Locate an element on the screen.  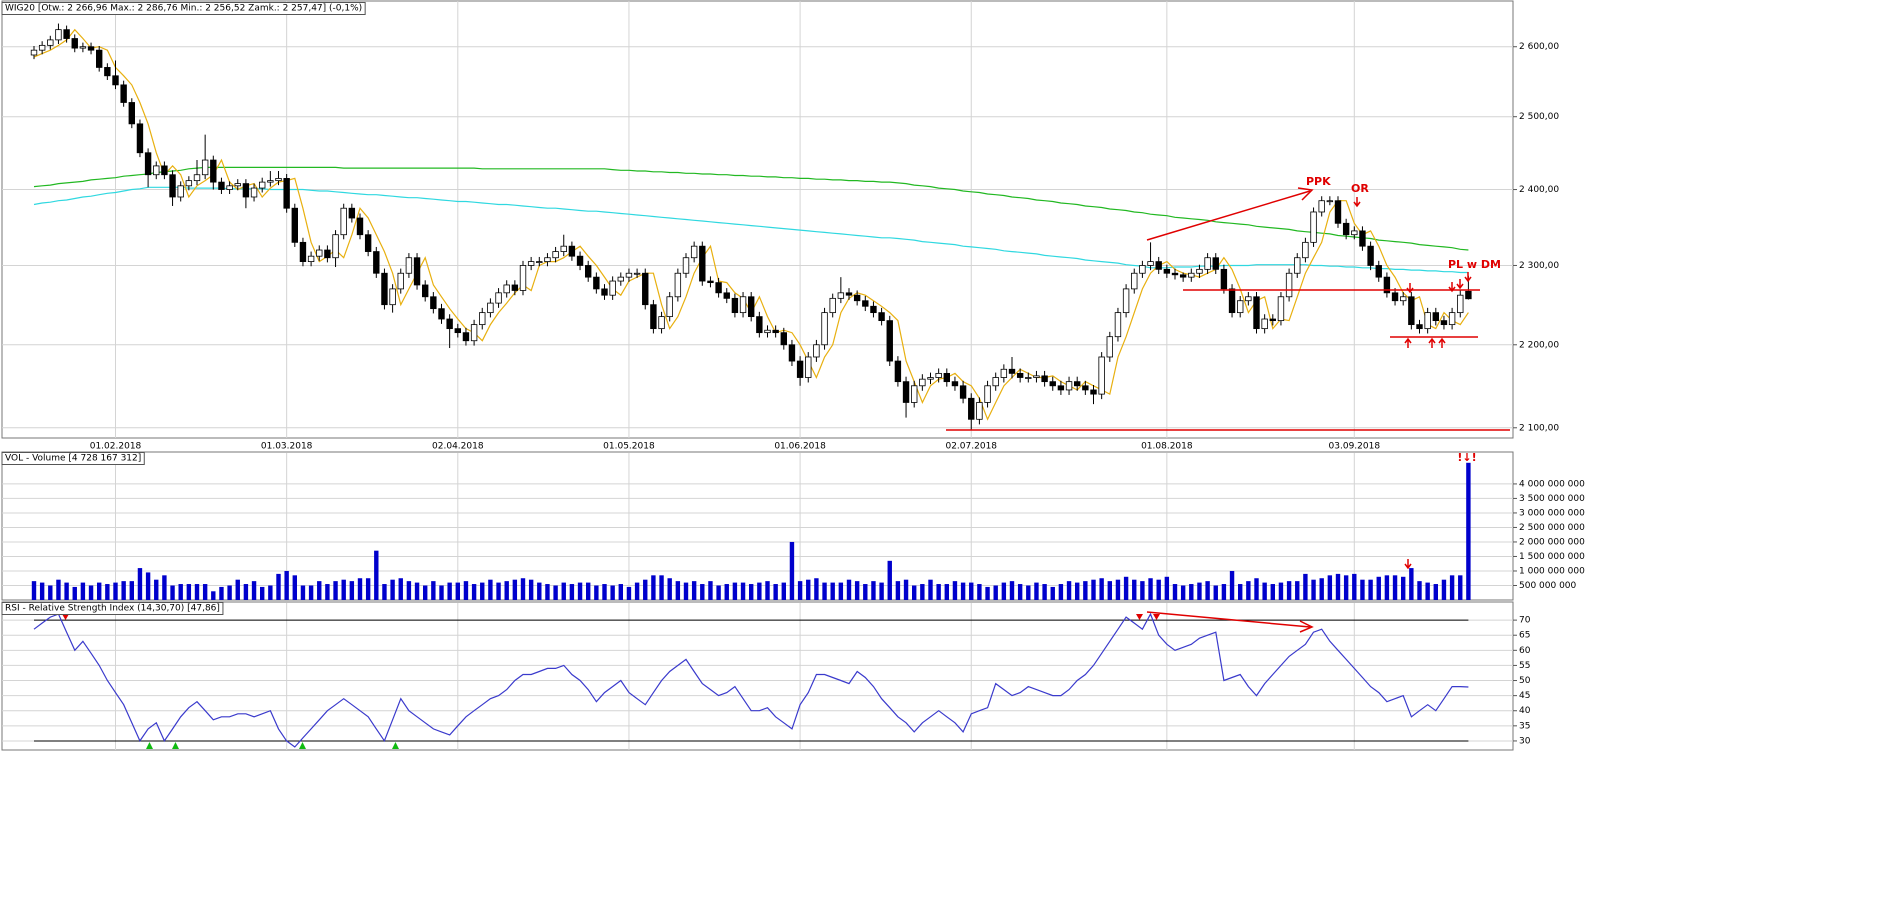
x-tick-label: 02.07.2018 is located at coordinates (971, 447).